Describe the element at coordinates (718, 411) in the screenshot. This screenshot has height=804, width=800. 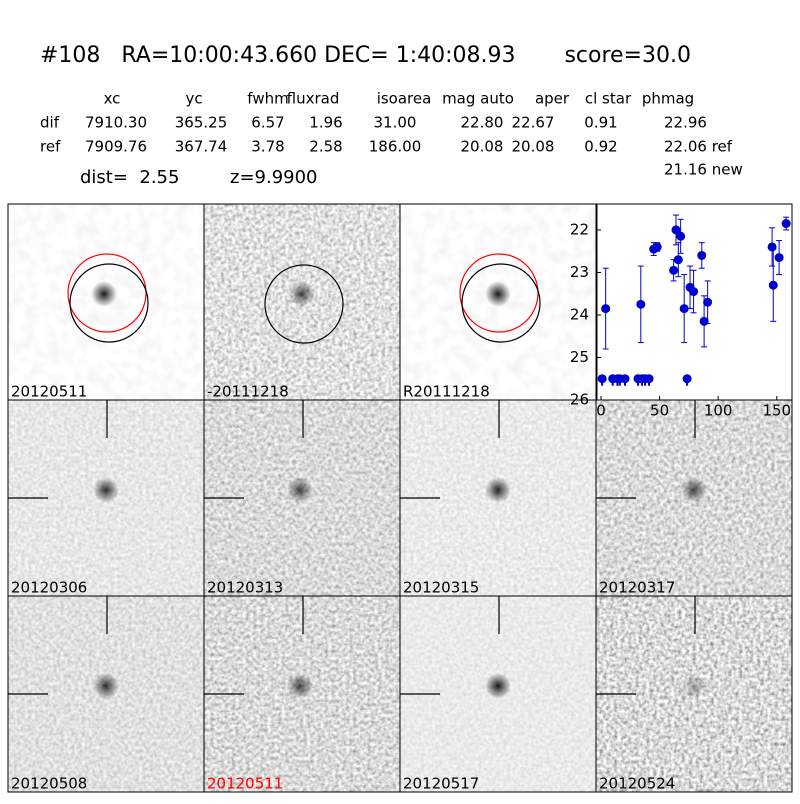
I see `x-tick-label: 100` at that location.